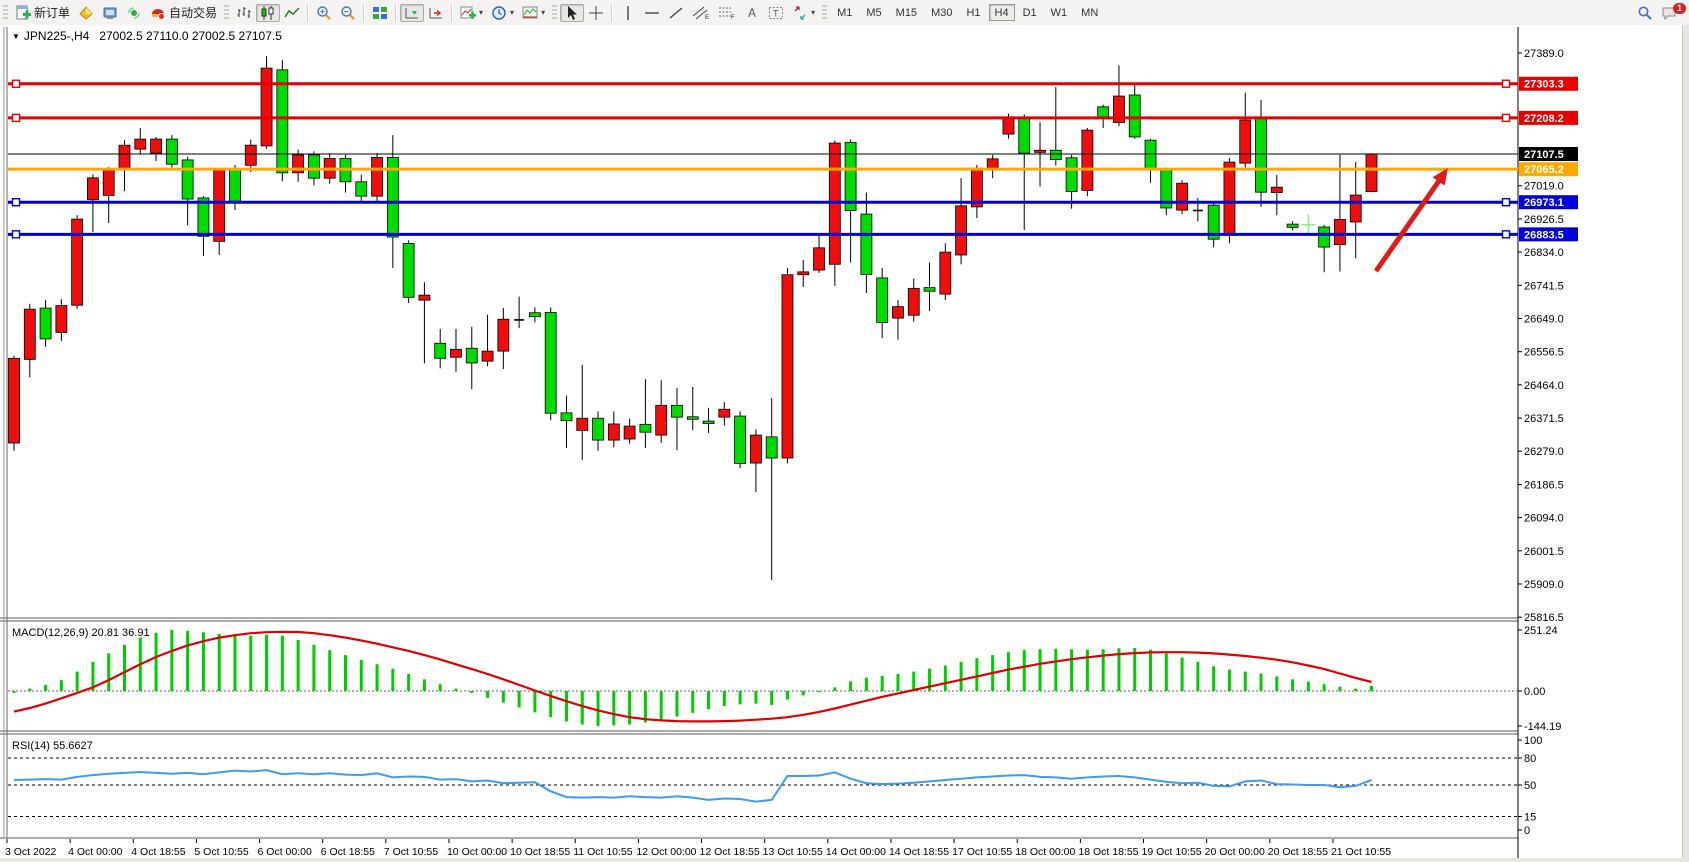  I want to click on current-price-badge-label: 27107.5, so click(1544, 155).